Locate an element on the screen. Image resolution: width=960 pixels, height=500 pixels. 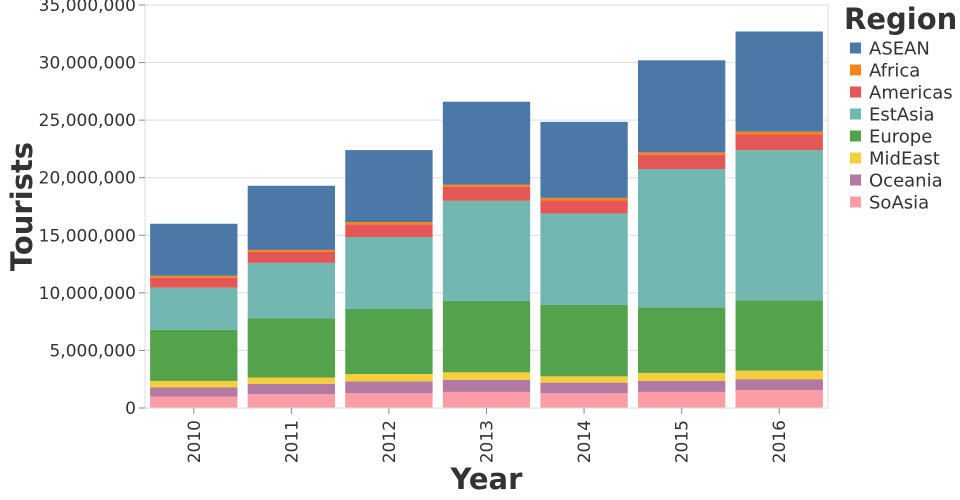
bar-segment-oceania-2014 is located at coordinates (584, 388).